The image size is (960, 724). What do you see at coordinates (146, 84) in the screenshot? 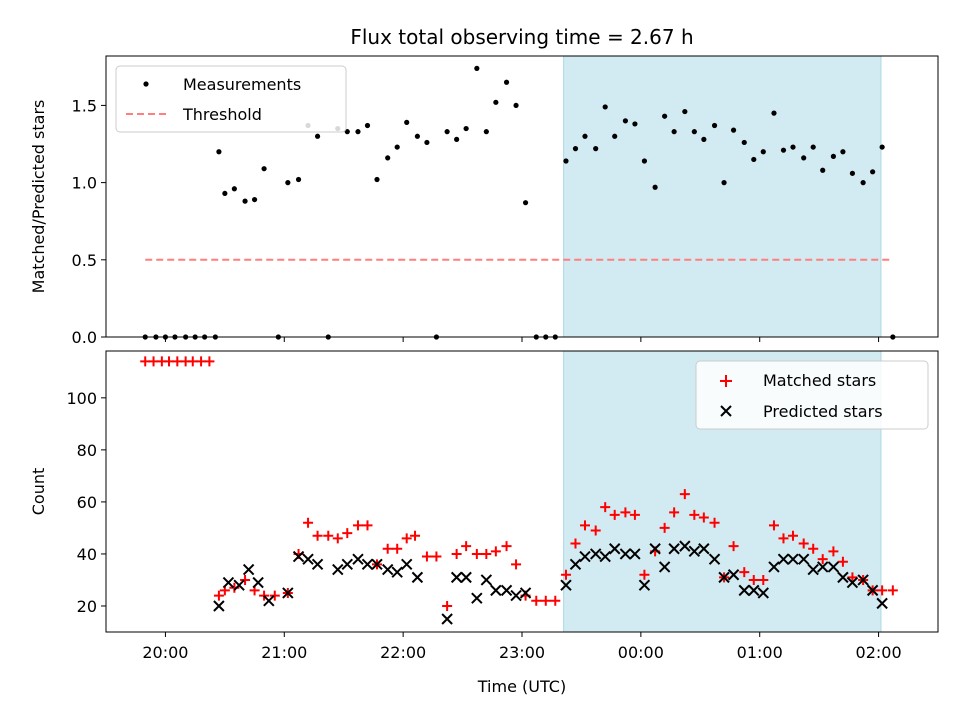
I see `panel1-legend-marker-measurements` at bounding box center [146, 84].